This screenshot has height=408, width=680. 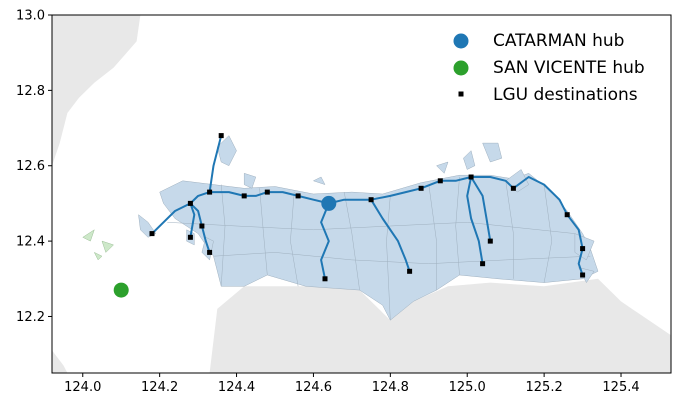 What do you see at coordinates (620, 387) in the screenshot?
I see `x-tick-label-7: 125.4` at bounding box center [620, 387].